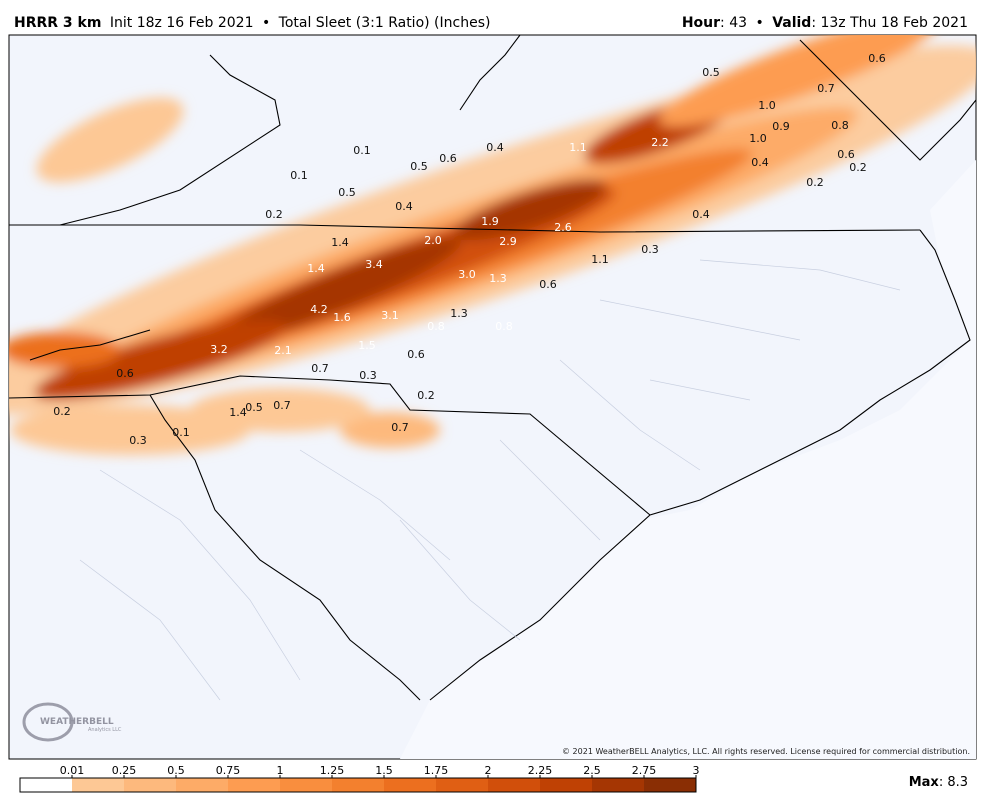 The width and height of the screenshot is (984, 808). I want to click on map-value-label: 3.4, so click(374, 264).